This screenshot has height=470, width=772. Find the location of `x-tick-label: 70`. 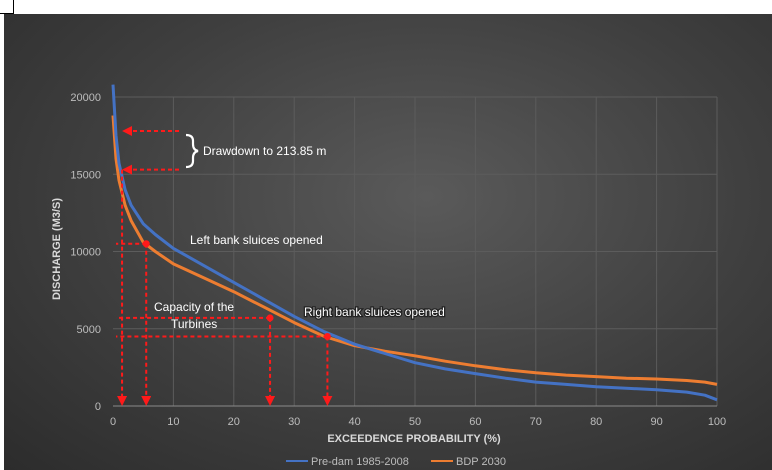

x-tick-label: 70 is located at coordinates (536, 422).